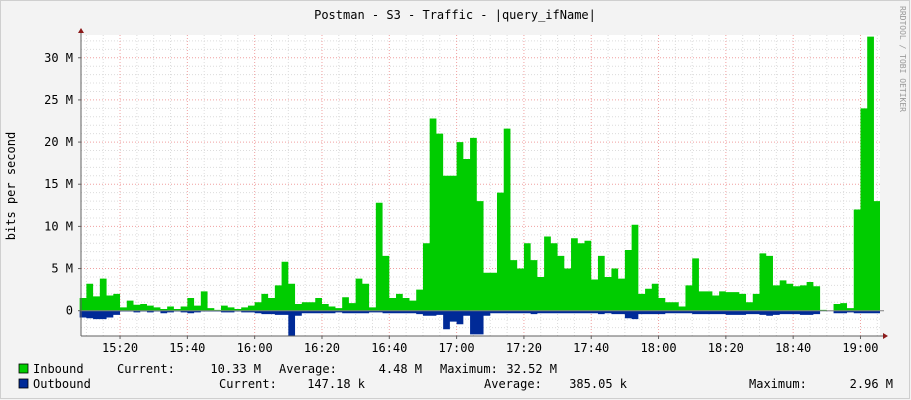 Image resolution: width=911 pixels, height=400 pixels. Describe the element at coordinates (62, 269) in the screenshot. I see `y-tick-label: 5 M` at that location.